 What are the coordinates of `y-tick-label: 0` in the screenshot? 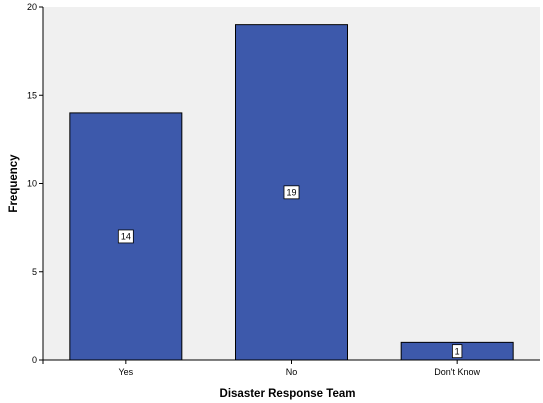 It's located at (34, 360).